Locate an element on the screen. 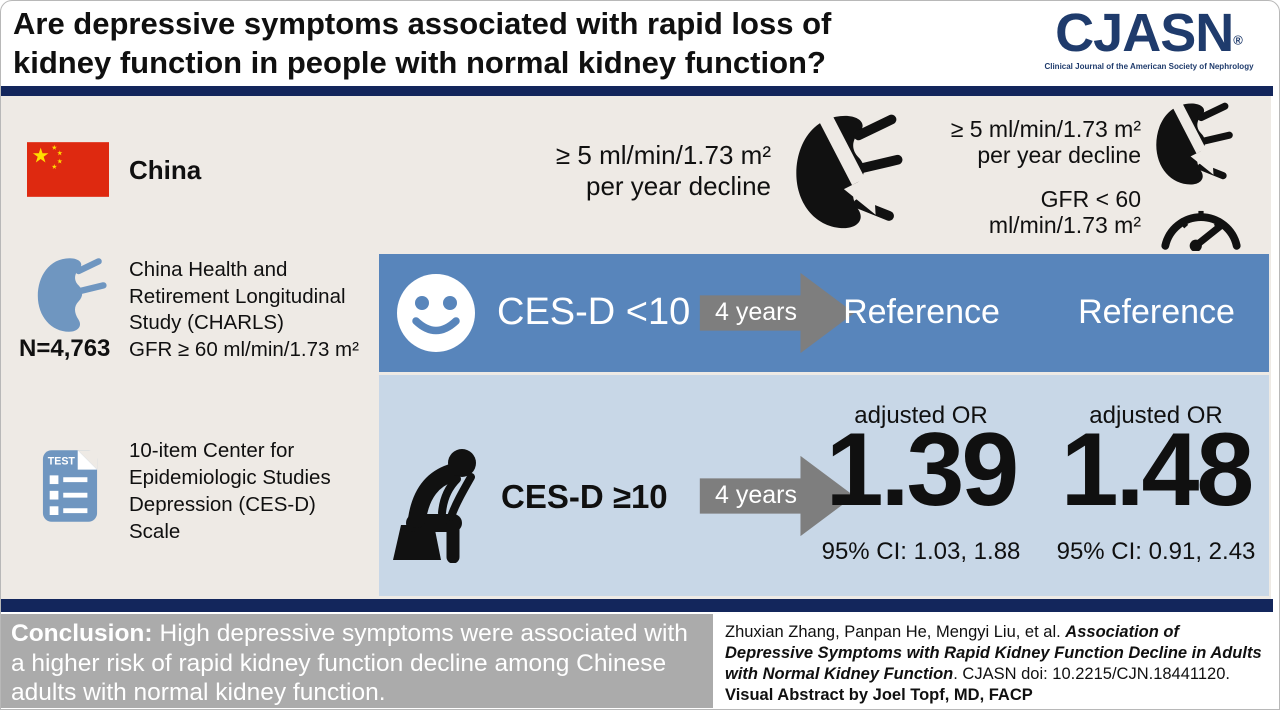 Image resolution: width=1280 pixels, height=710 pixels. test-clipboard-icon: TEST is located at coordinates (70, 486).